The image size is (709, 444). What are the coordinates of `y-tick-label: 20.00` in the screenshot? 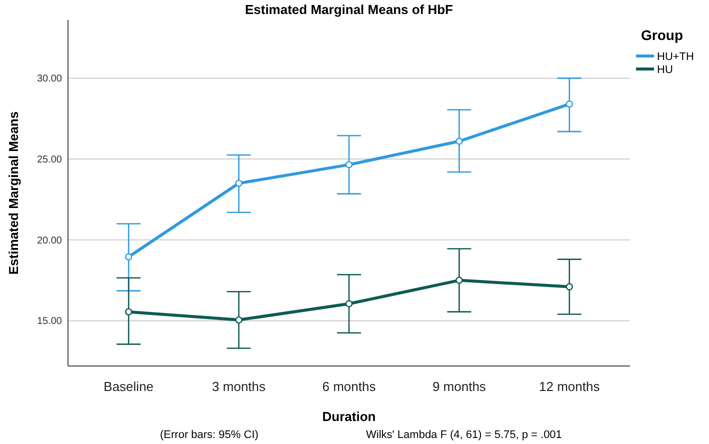 It's located at (49, 240).